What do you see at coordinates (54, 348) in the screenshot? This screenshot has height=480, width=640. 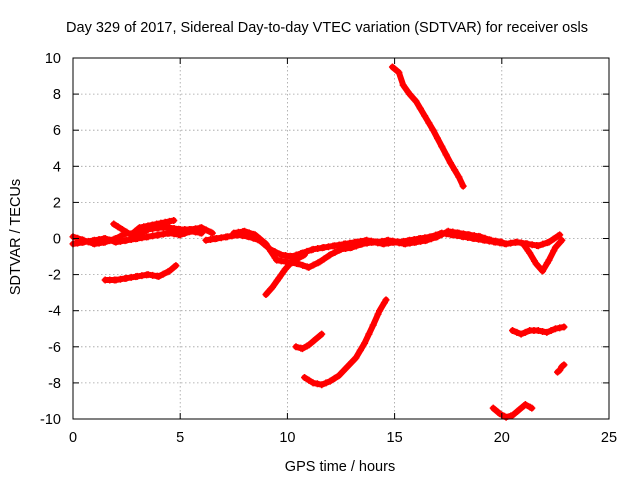 I see `y-tick-label: -6` at bounding box center [54, 348].